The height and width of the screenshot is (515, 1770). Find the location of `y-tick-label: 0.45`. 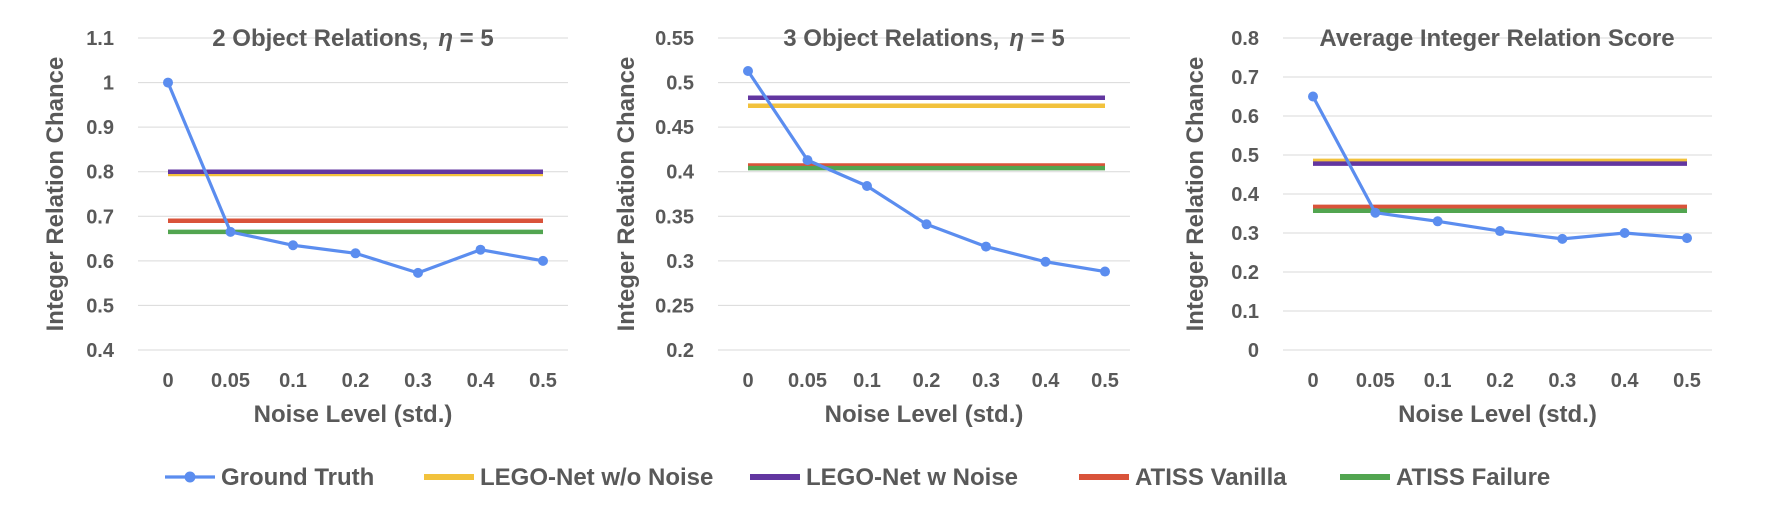

y-tick-label: 0.45 is located at coordinates (674, 128).